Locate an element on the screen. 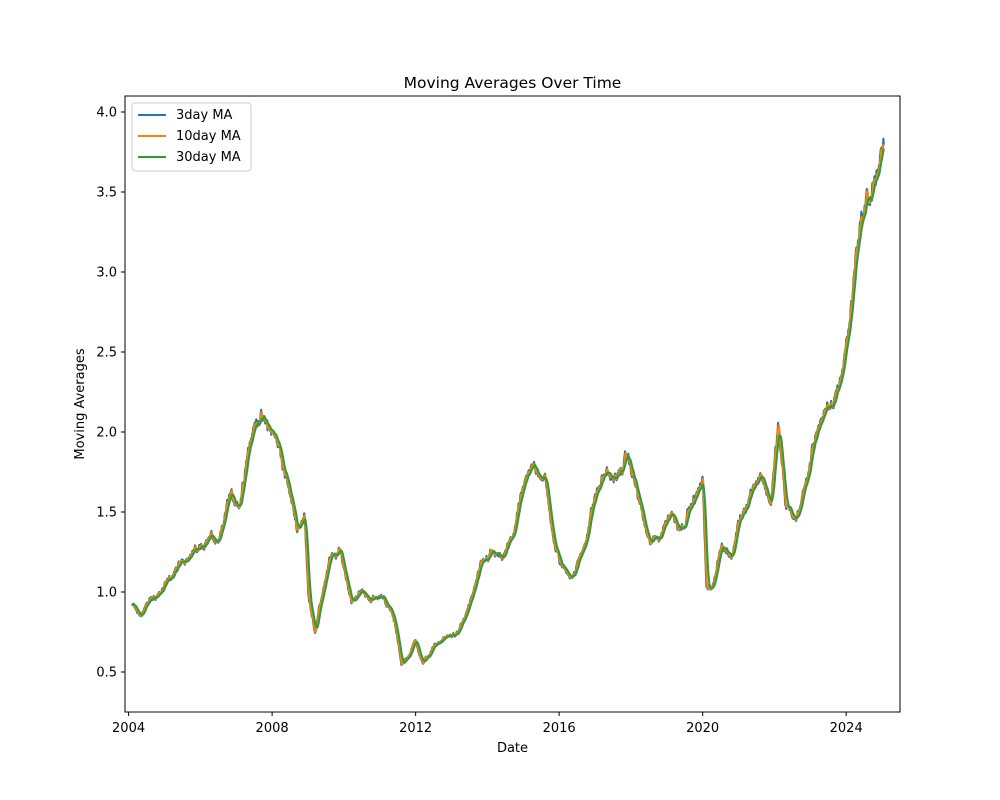 The height and width of the screenshot is (800, 1000). x-tick-label: 2012 is located at coordinates (415, 728).